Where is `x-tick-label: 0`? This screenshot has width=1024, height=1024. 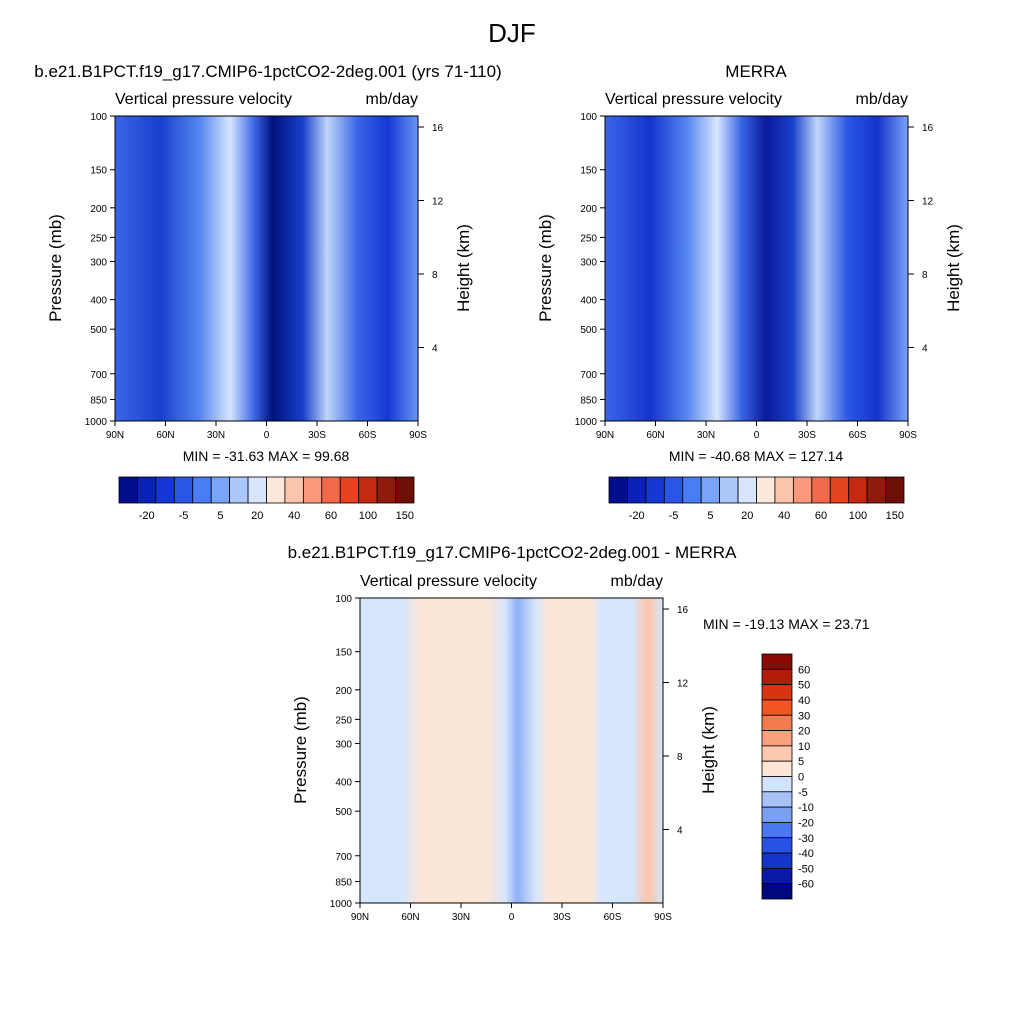 x-tick-label: 0 is located at coordinates (267, 435).